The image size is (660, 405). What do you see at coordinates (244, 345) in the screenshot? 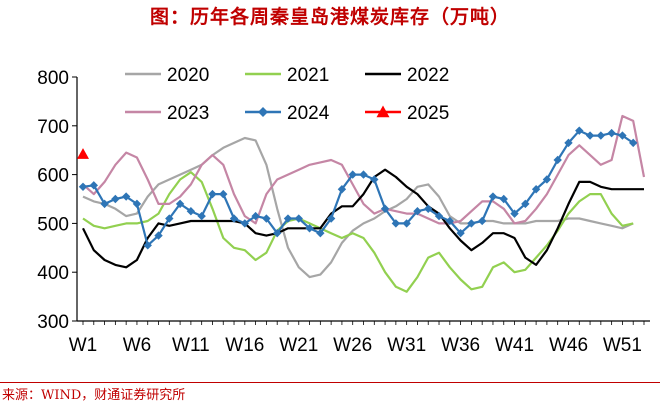
I see `x-tick-label: W16` at bounding box center [244, 345].